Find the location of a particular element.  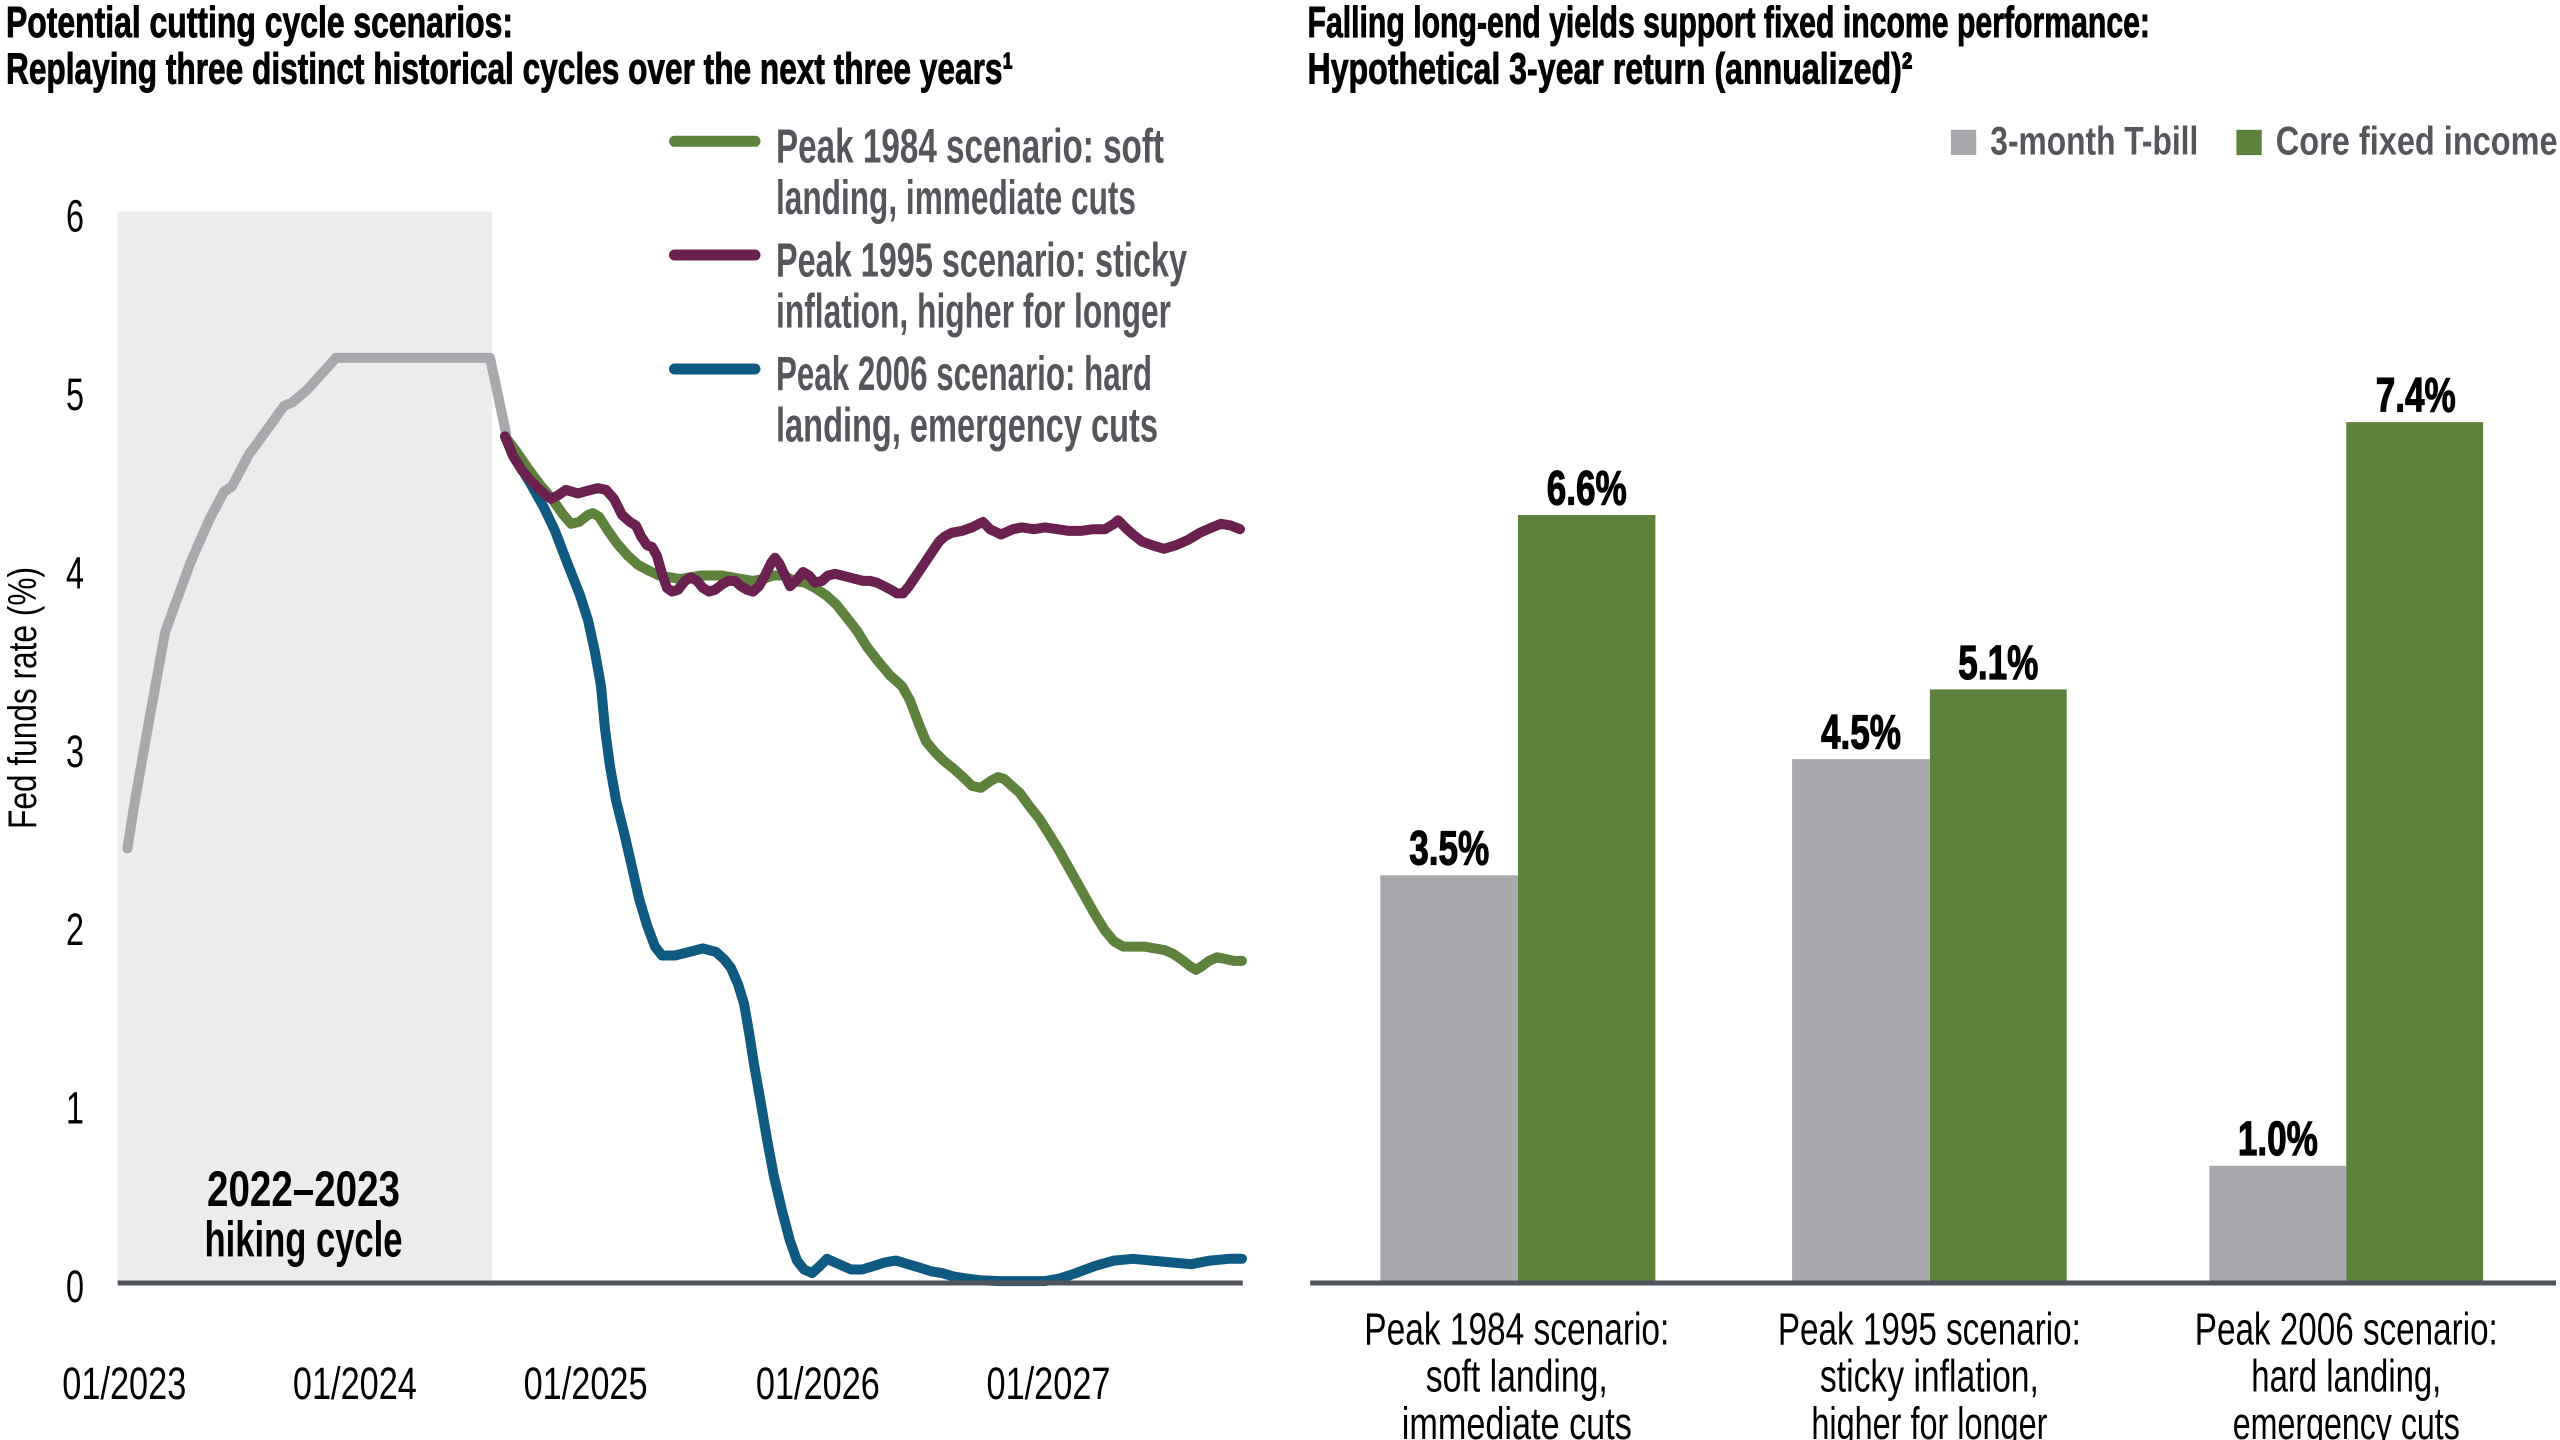

svg-text: Peak 1995 scenario: sticky is located at coordinates (981, 260).